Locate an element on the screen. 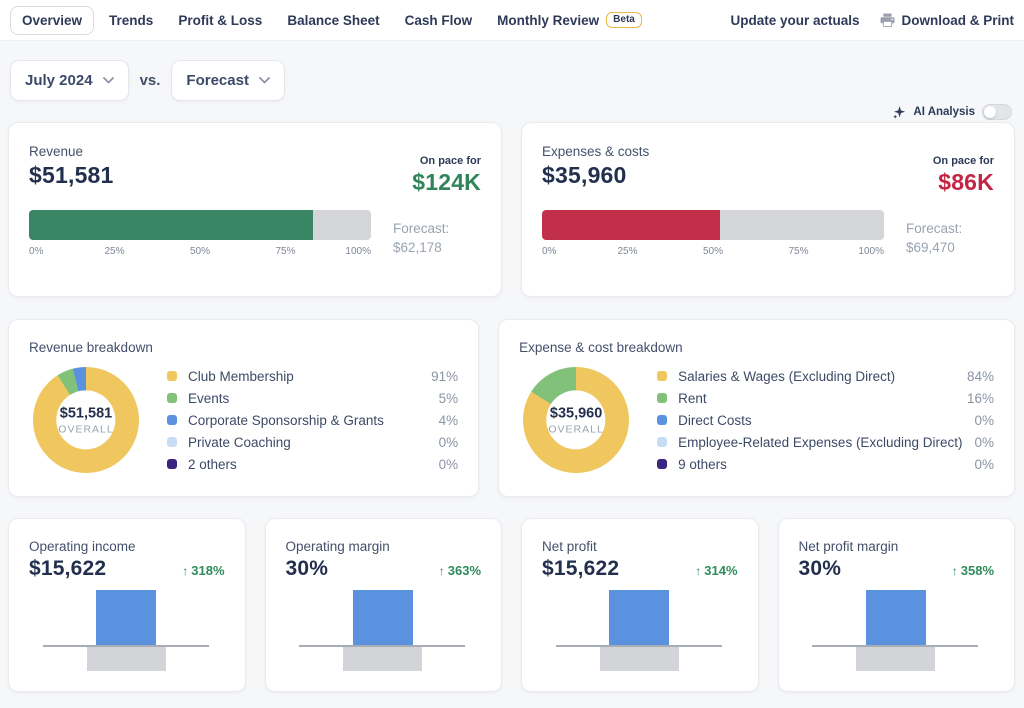 This screenshot has width=1024, height=708. sparkle-icon is located at coordinates (899, 112).